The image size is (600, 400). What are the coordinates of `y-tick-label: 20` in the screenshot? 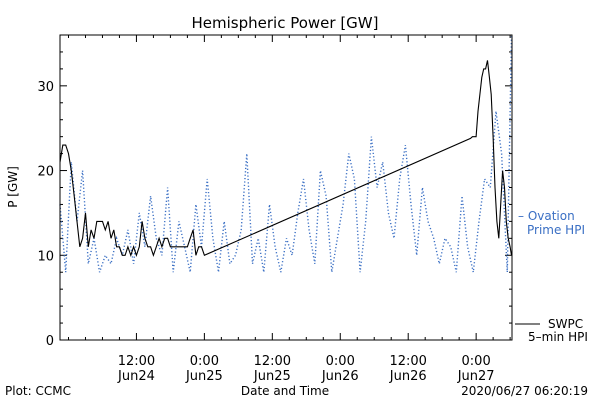 It's located at (45, 172).